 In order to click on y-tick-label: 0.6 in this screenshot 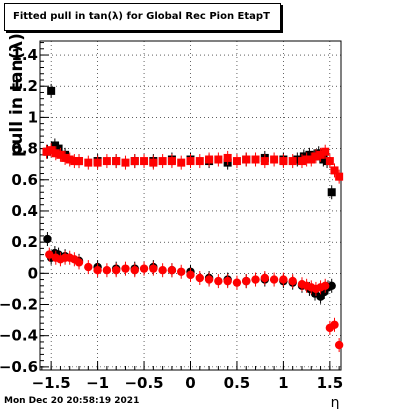, I will do `click(24, 180)`.